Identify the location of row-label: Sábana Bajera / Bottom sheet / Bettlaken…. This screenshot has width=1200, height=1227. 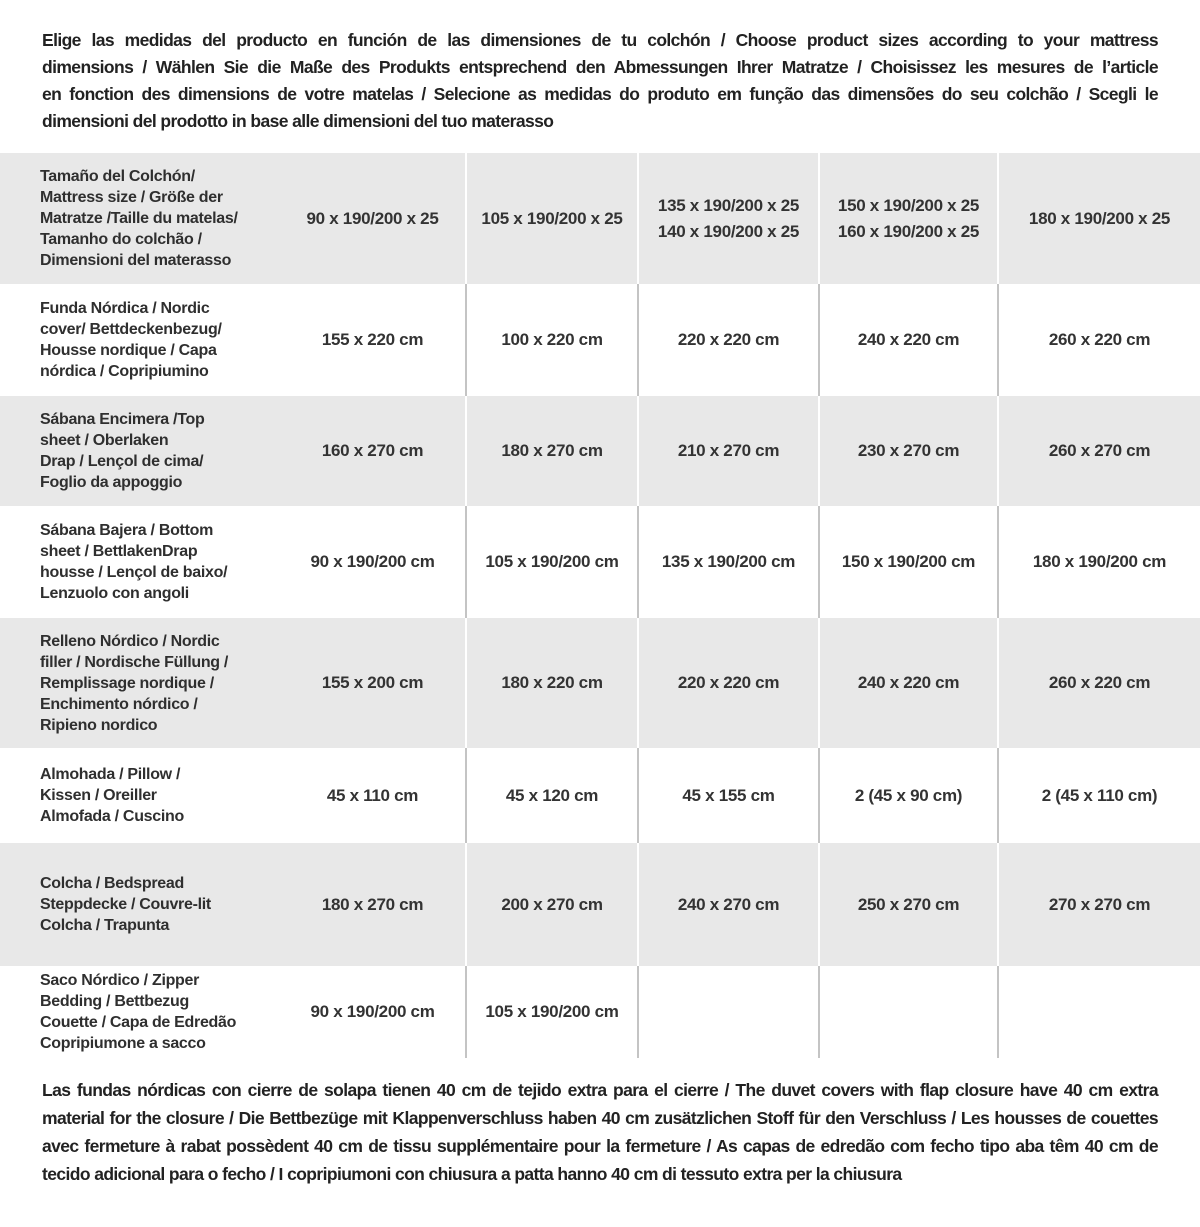
(134, 562).